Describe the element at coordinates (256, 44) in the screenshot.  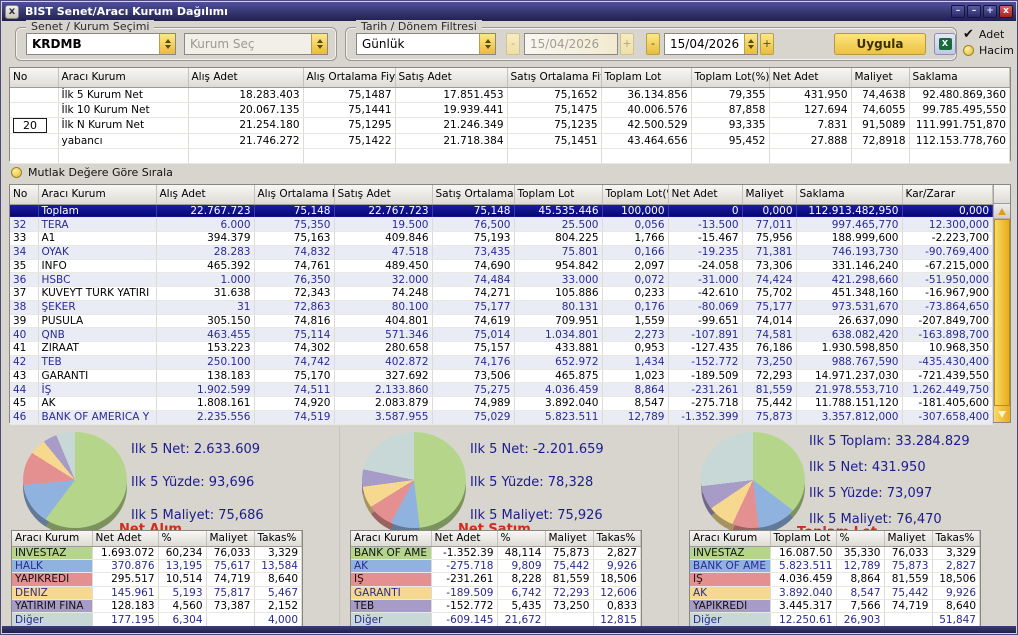
I see `kurum-select: Kurum Seç` at that location.